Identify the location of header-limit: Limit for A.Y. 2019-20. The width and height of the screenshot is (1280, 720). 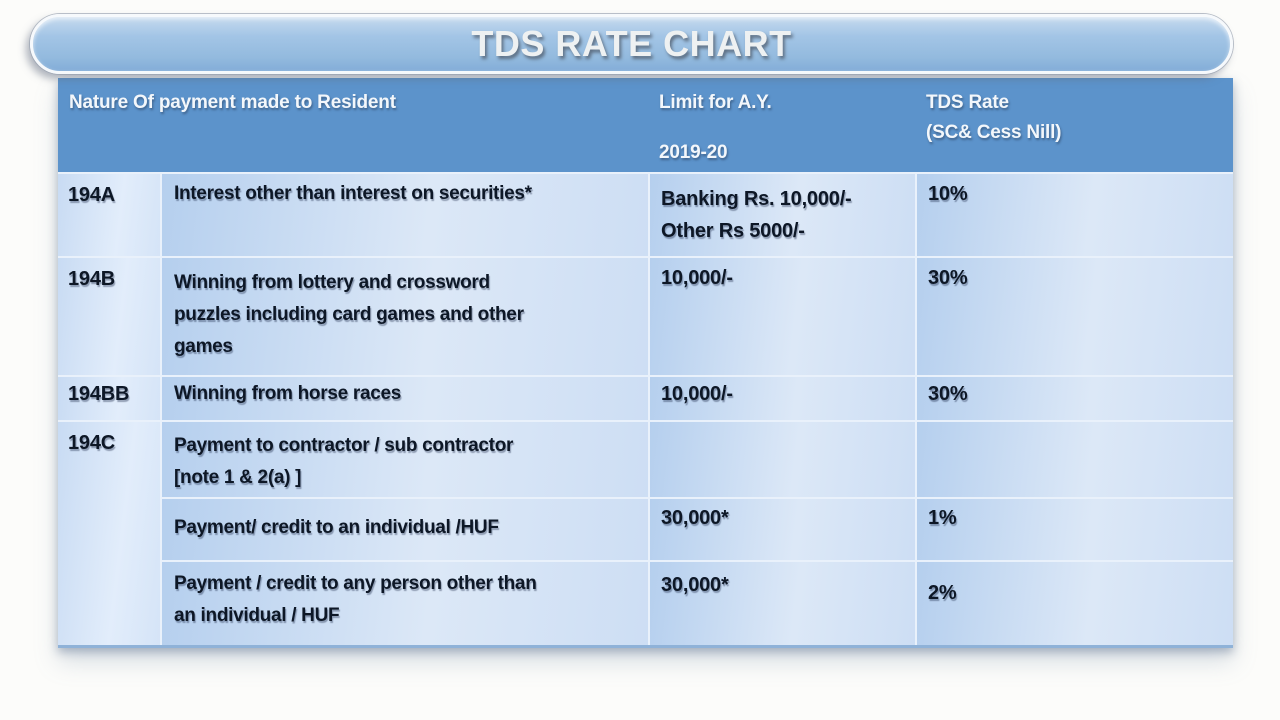
(781, 125).